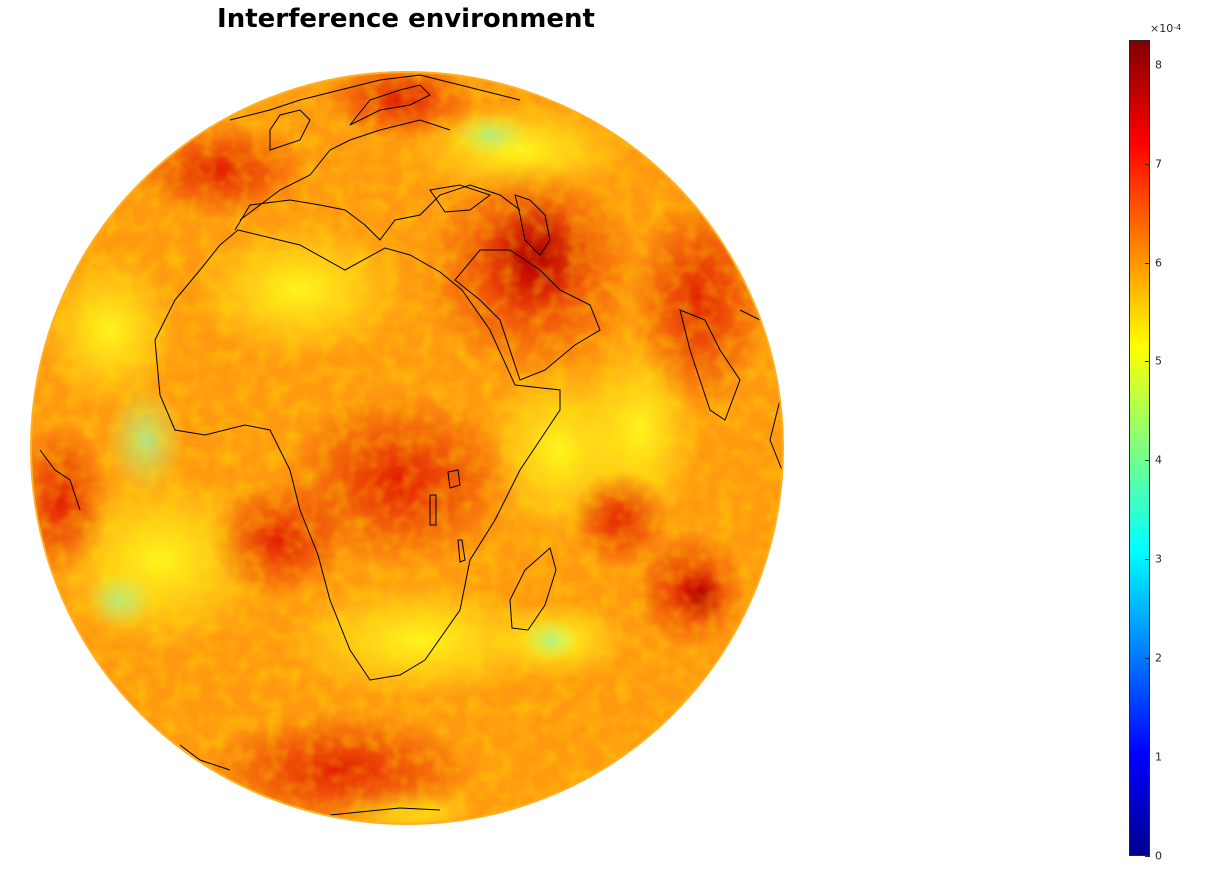 The width and height of the screenshot is (1214, 883). Describe the element at coordinates (1158, 559) in the screenshot. I see `colorbar-tick-label: 3` at that location.